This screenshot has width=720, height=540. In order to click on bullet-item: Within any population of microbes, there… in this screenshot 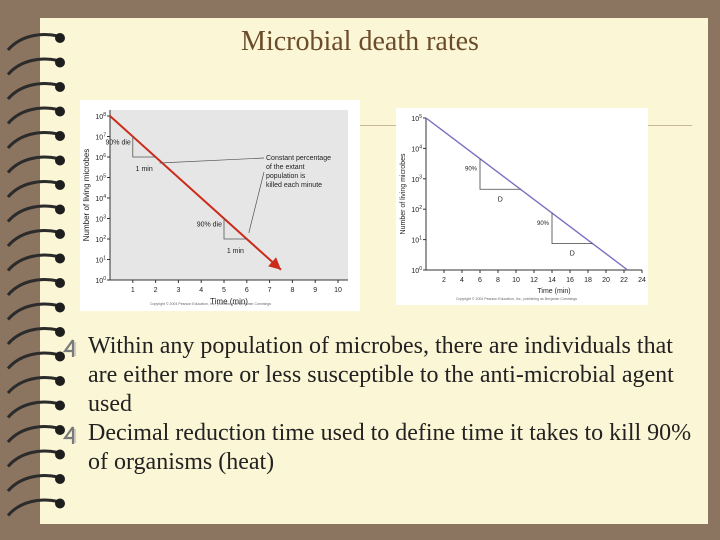, I will do `click(382, 375)`.